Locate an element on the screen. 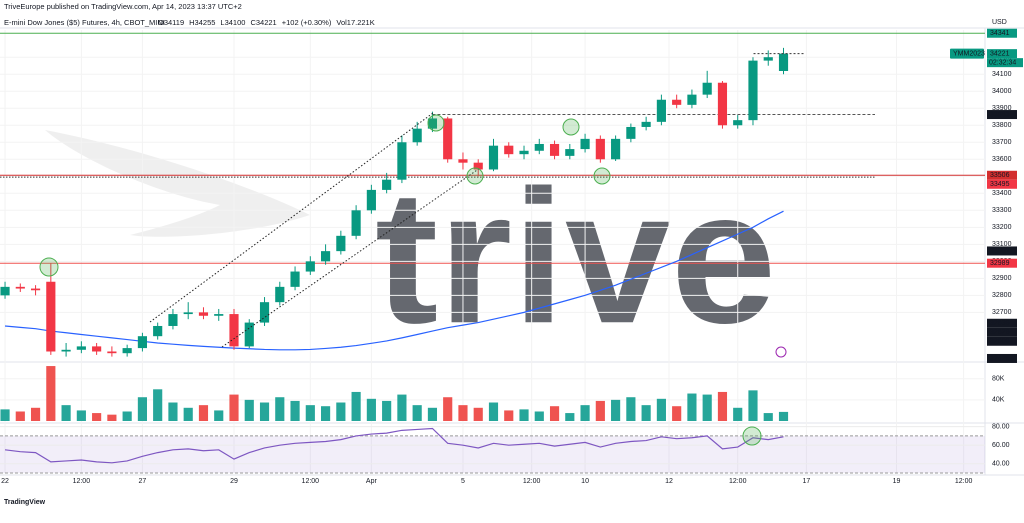 The image size is (1024, 523). ohlc-value: L34100 is located at coordinates (232, 22).